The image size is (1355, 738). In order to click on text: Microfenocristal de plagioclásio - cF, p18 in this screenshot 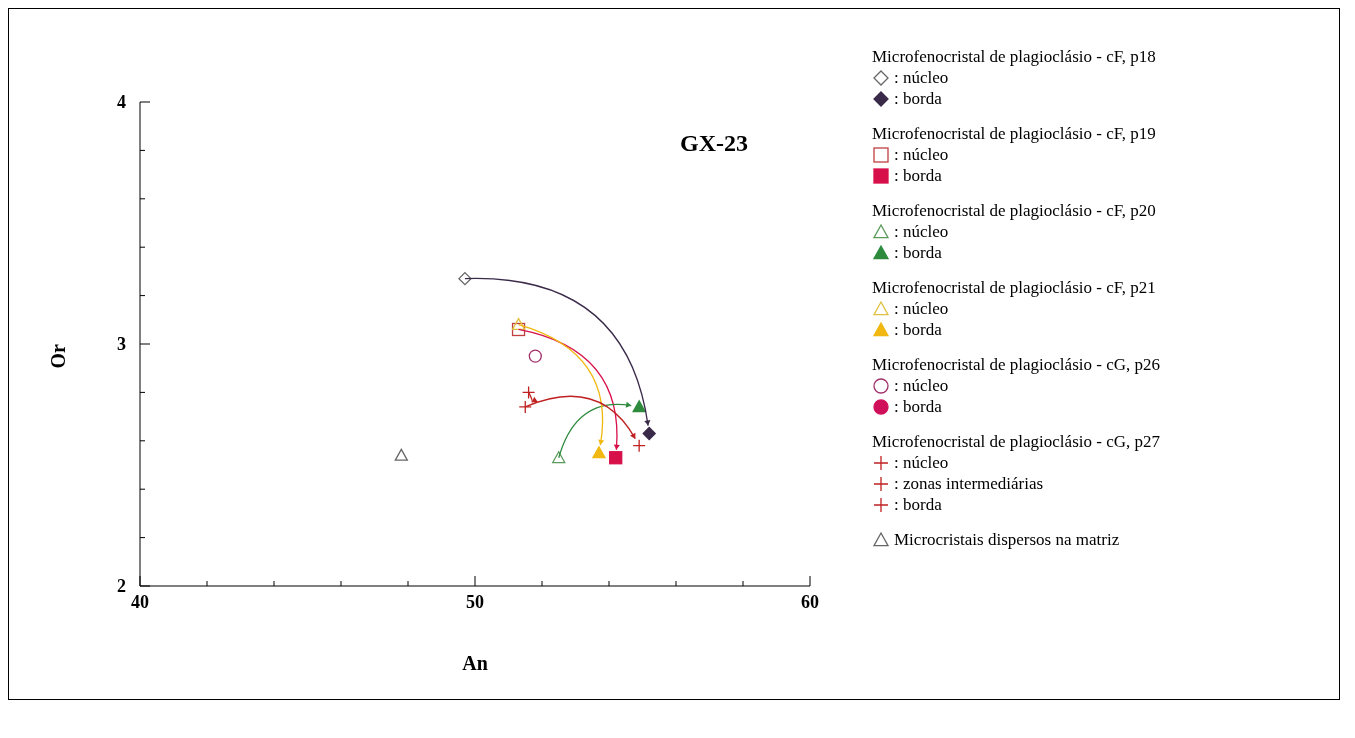, I will do `click(1014, 56)`.